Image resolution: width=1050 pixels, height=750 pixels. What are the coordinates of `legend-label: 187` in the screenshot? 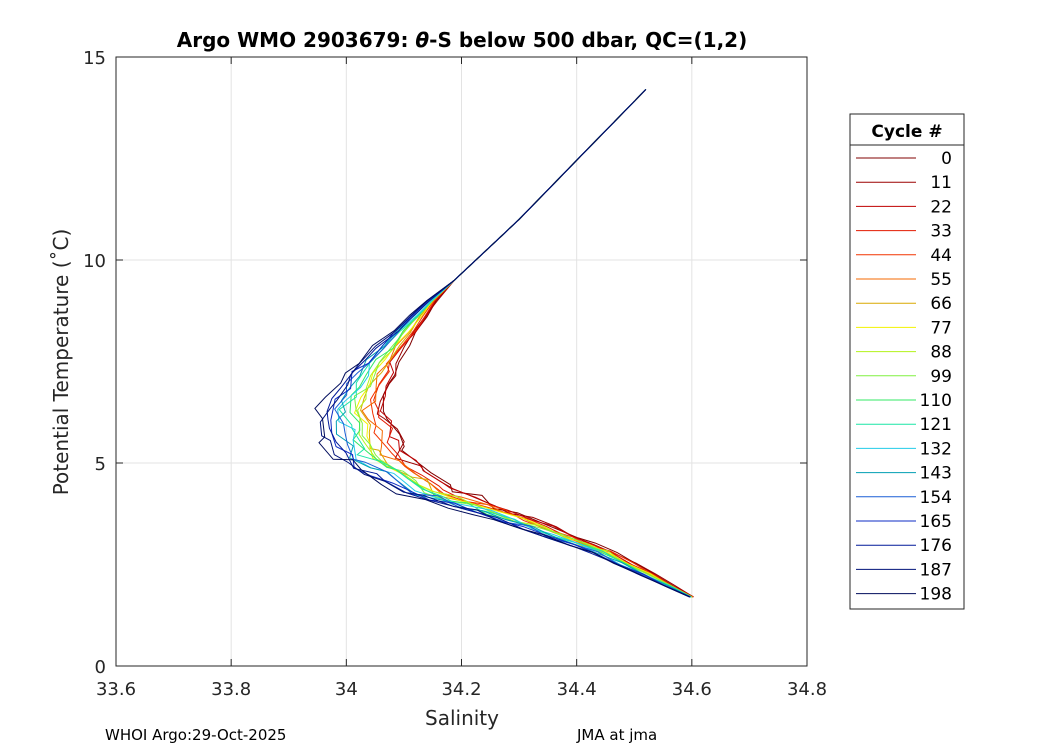 It's located at (936, 570).